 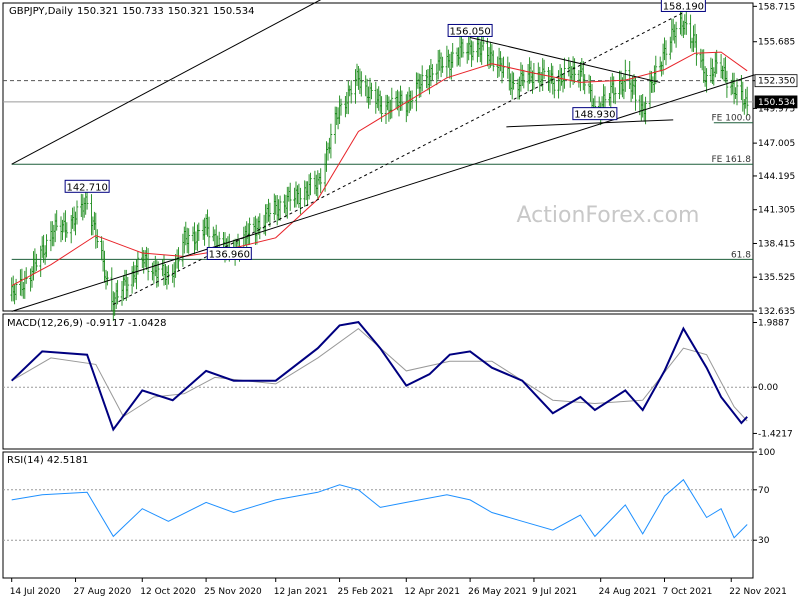 What do you see at coordinates (775, 434) in the screenshot?
I see `macd-y-tick-label: -1.4217` at bounding box center [775, 434].